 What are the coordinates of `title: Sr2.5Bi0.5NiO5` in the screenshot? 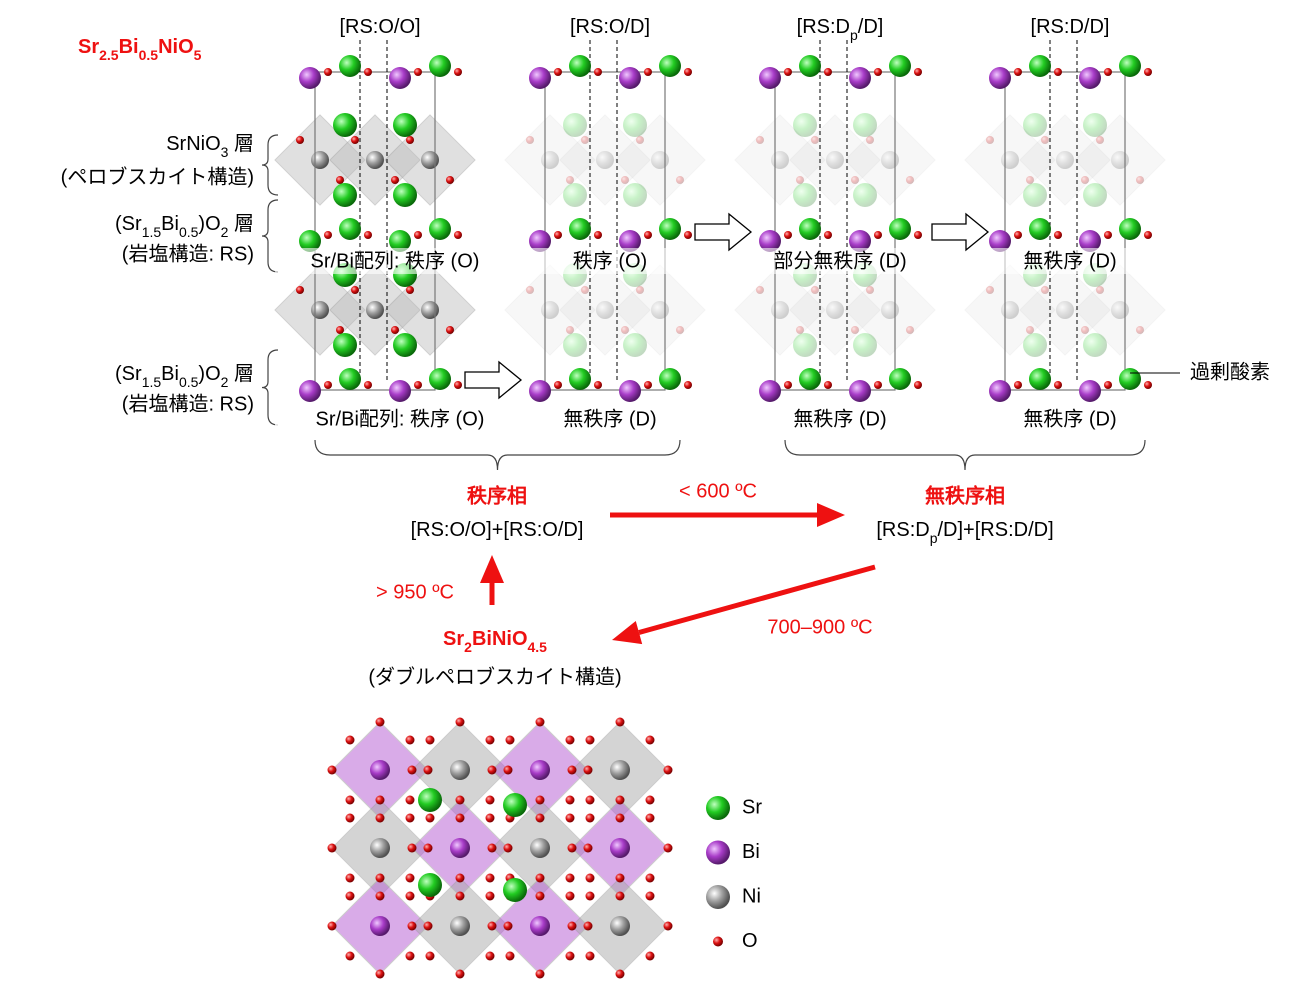 It's located at (140, 49).